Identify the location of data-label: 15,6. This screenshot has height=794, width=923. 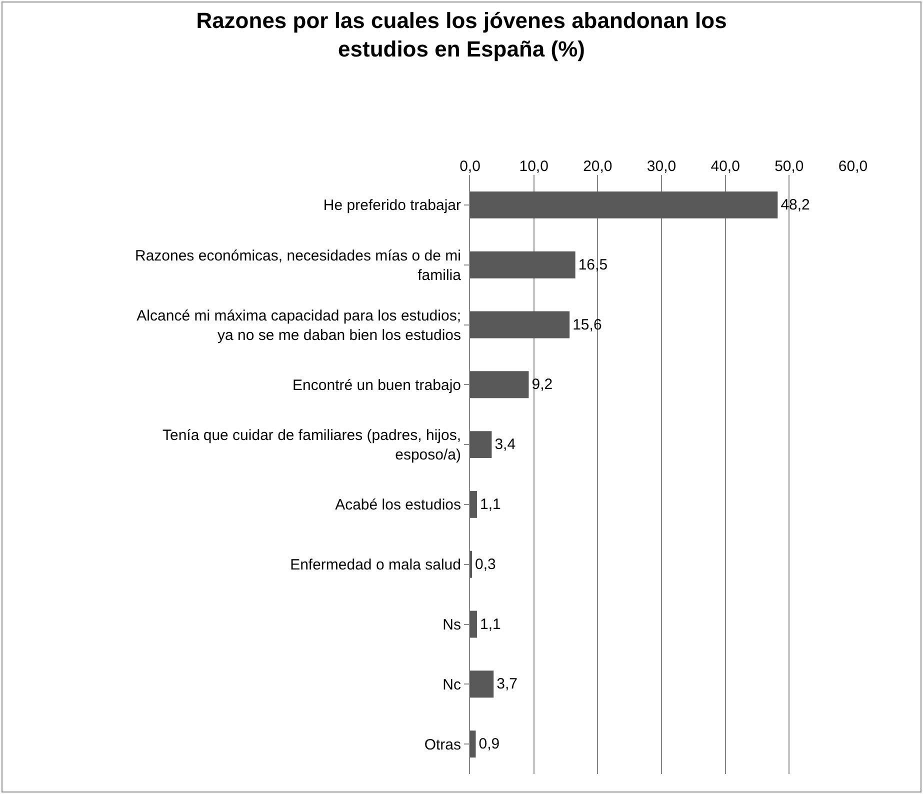
(587, 325).